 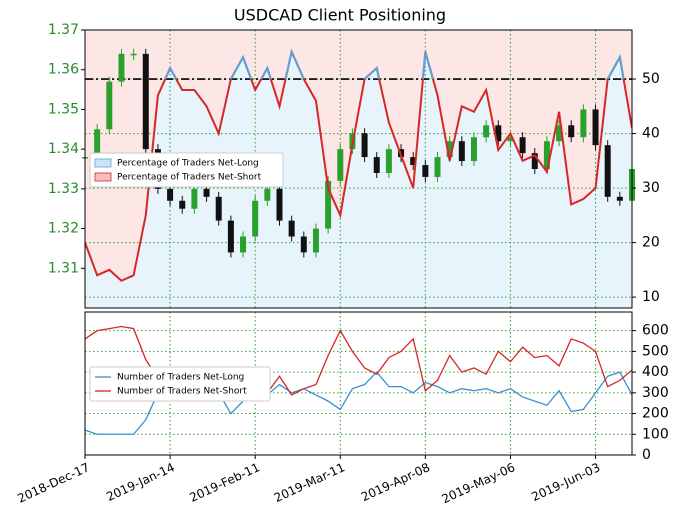 I want to click on y-tick-label: 500, so click(x=655, y=351).